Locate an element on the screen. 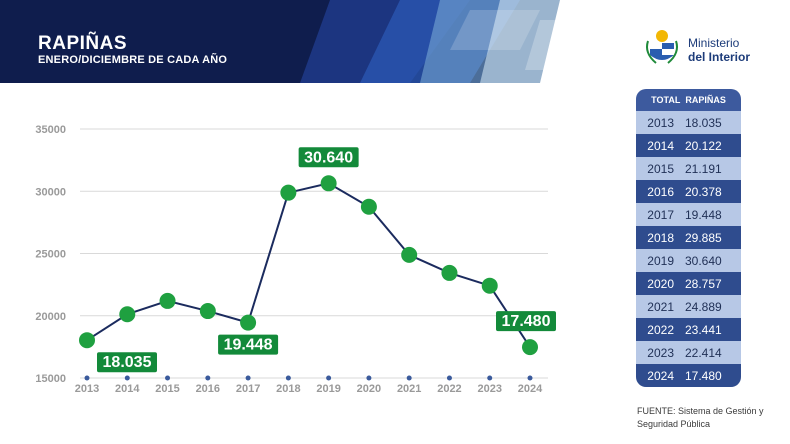  data-label: 18.035 is located at coordinates (127, 362).